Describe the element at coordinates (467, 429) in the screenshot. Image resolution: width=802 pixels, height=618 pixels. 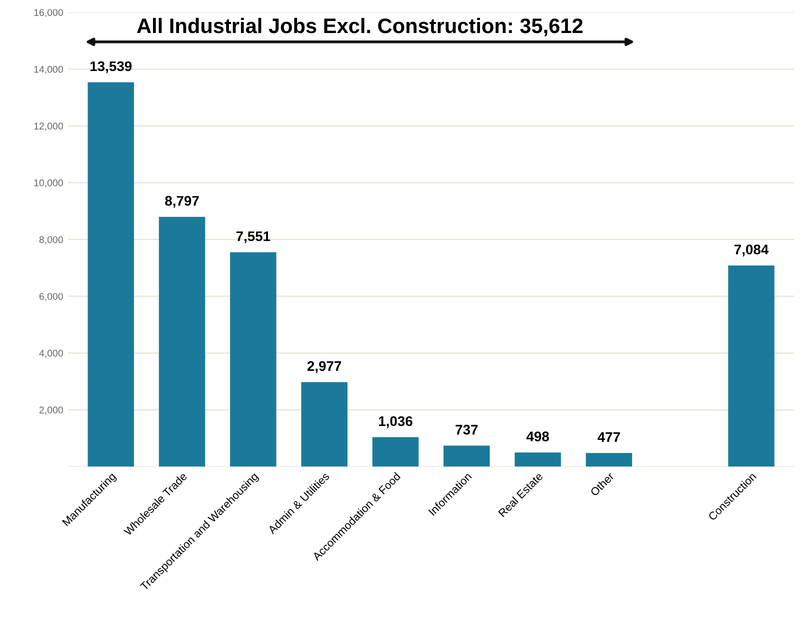
I see `data-label: 737` at that location.